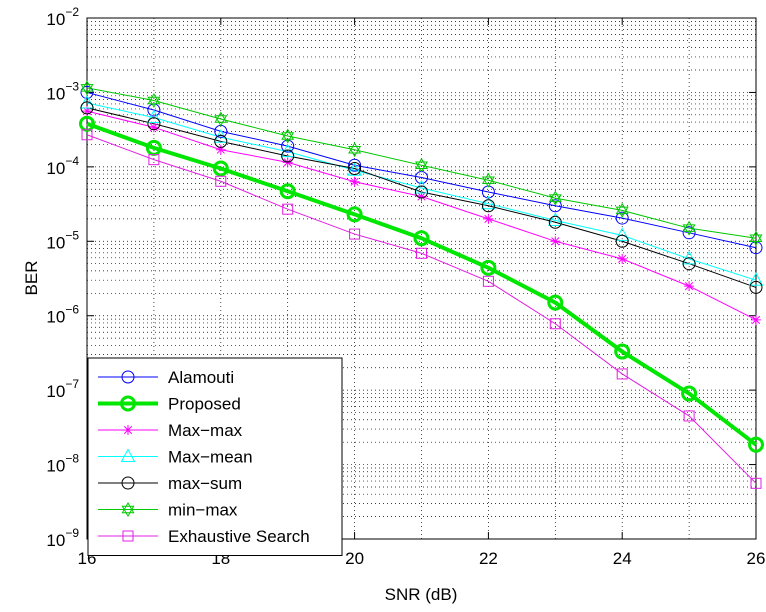 Image resolution: width=766 pixels, height=612 pixels. Describe the element at coordinates (62, 166) in the screenshot. I see `y-tick-label: 10⁻⁴` at that location.